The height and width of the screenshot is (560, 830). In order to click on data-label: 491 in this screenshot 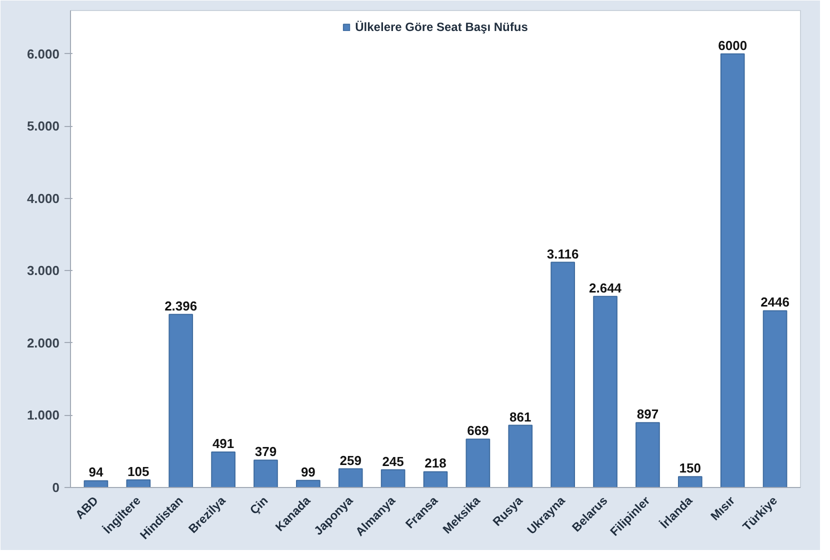, I will do `click(223, 444)`.